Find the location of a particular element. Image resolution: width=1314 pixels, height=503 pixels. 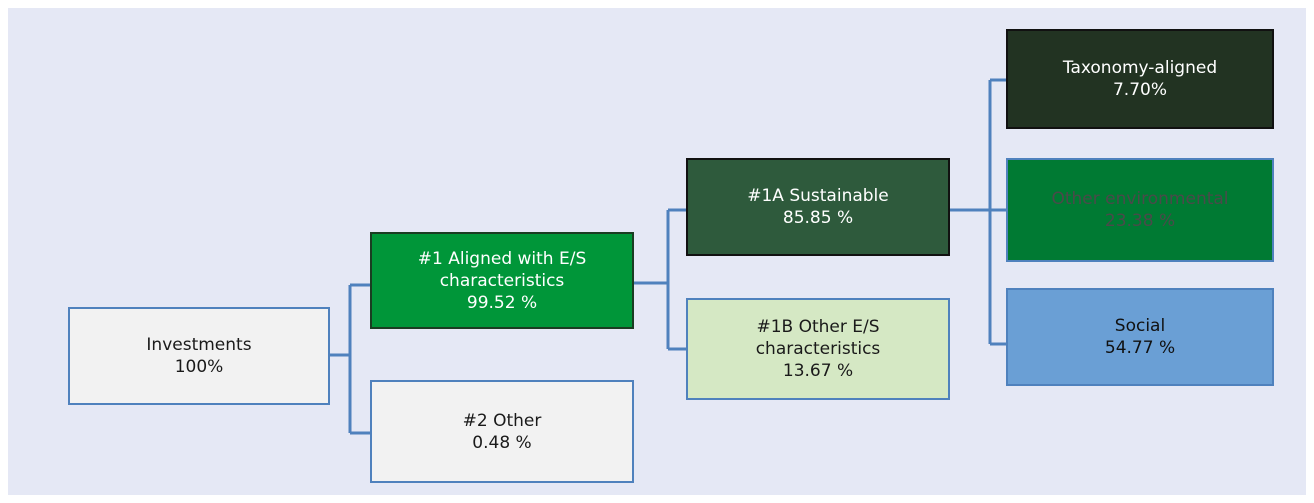

sustainable-label: #1A Sustainable is located at coordinates (818, 196).